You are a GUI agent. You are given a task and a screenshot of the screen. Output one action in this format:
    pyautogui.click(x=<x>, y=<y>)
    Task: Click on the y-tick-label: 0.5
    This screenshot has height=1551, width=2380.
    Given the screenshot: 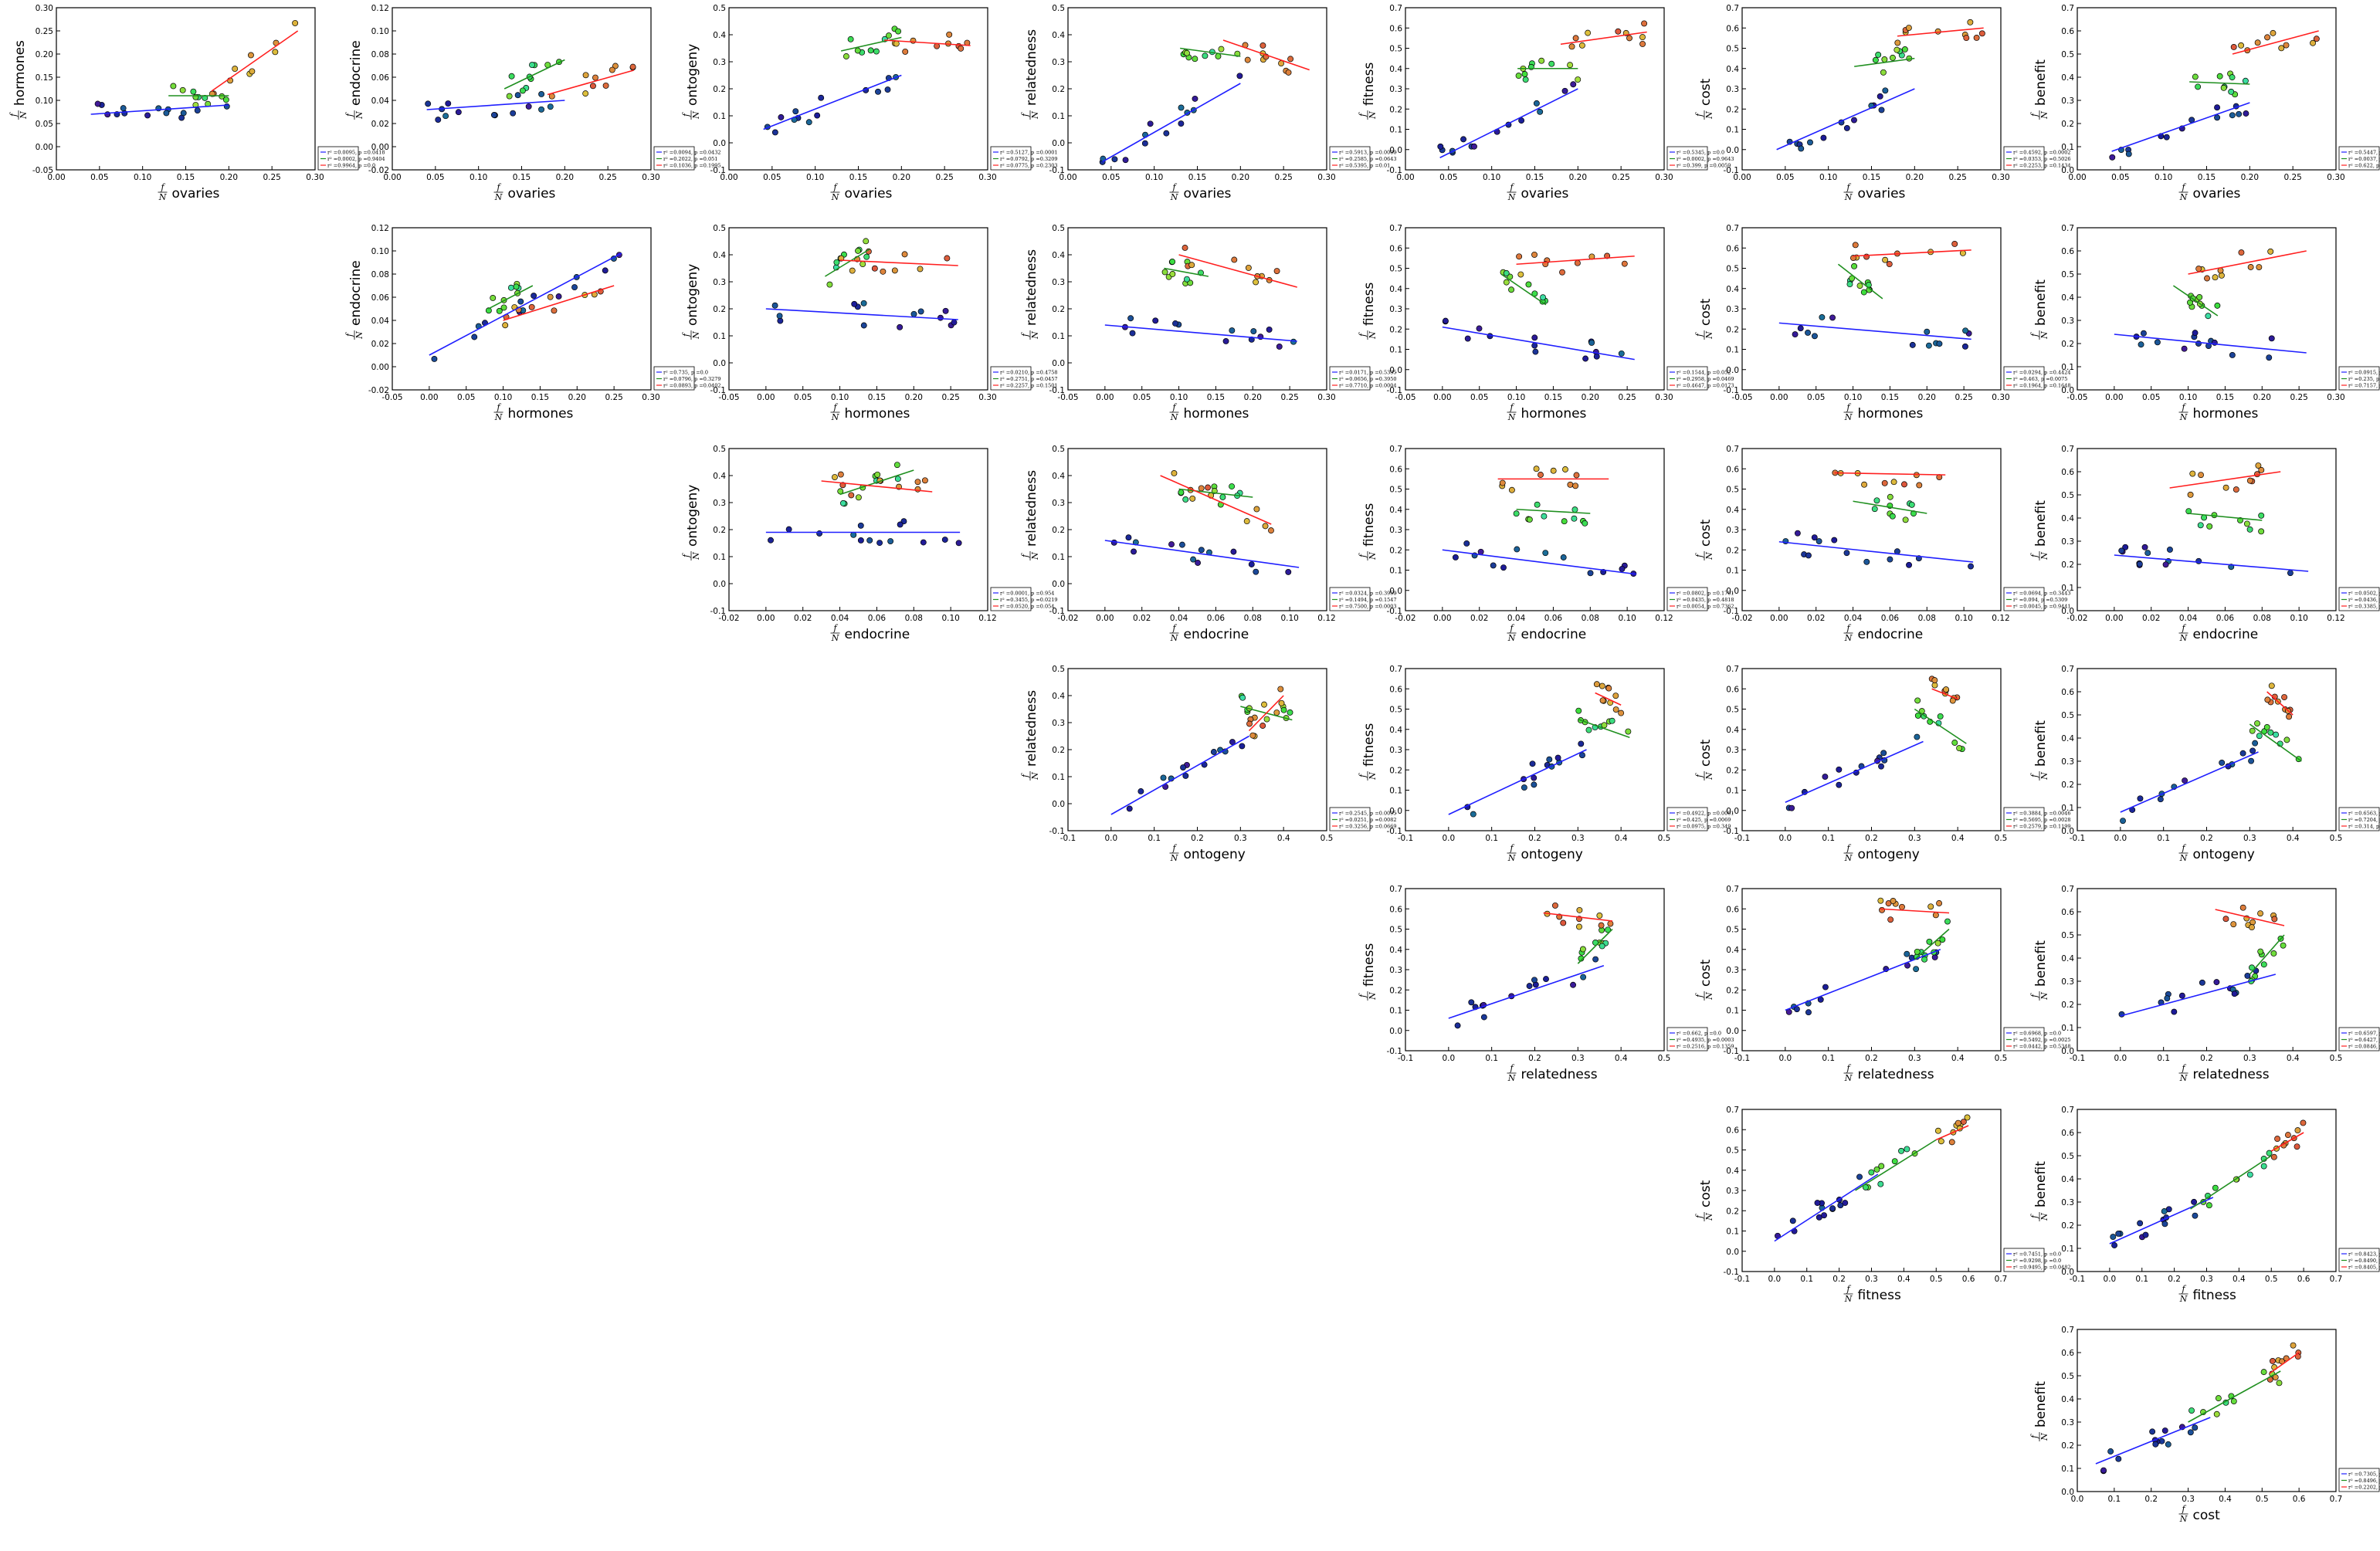 What is the action you would take?
    pyautogui.click(x=1733, y=930)
    